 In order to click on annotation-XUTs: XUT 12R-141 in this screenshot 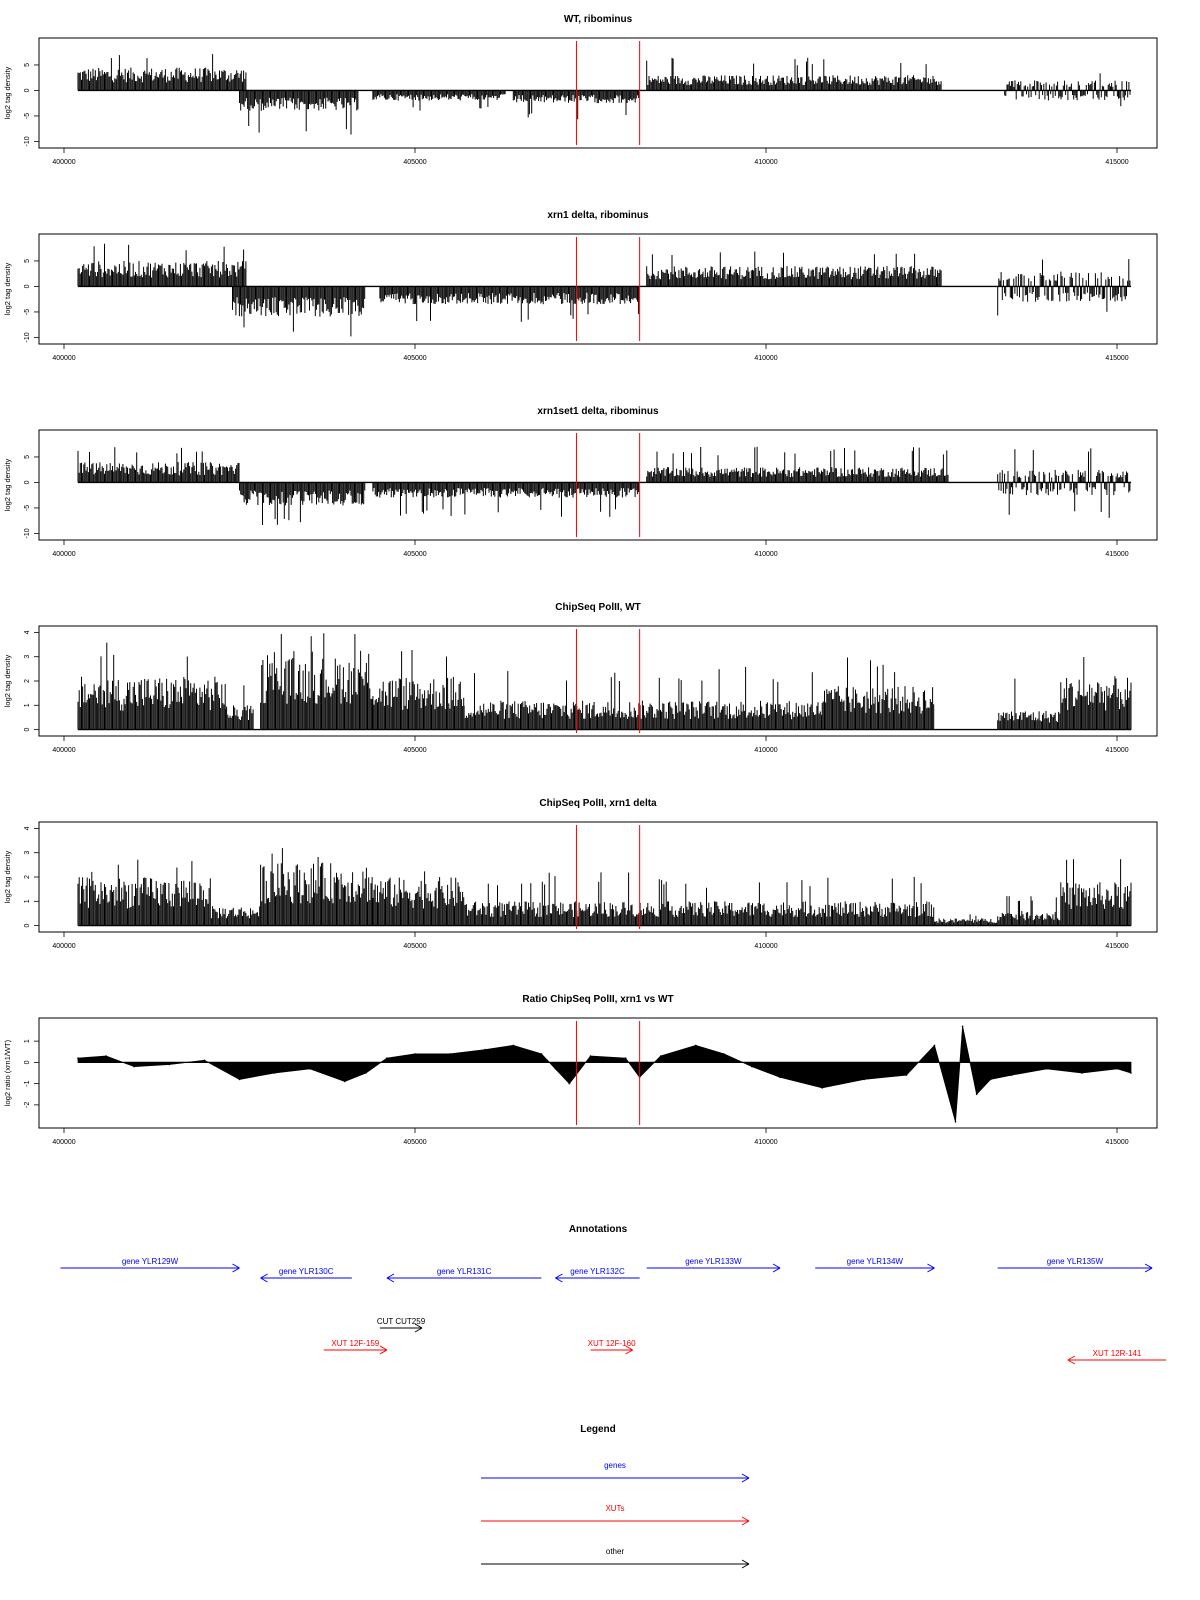, I will do `click(1117, 1357)`.